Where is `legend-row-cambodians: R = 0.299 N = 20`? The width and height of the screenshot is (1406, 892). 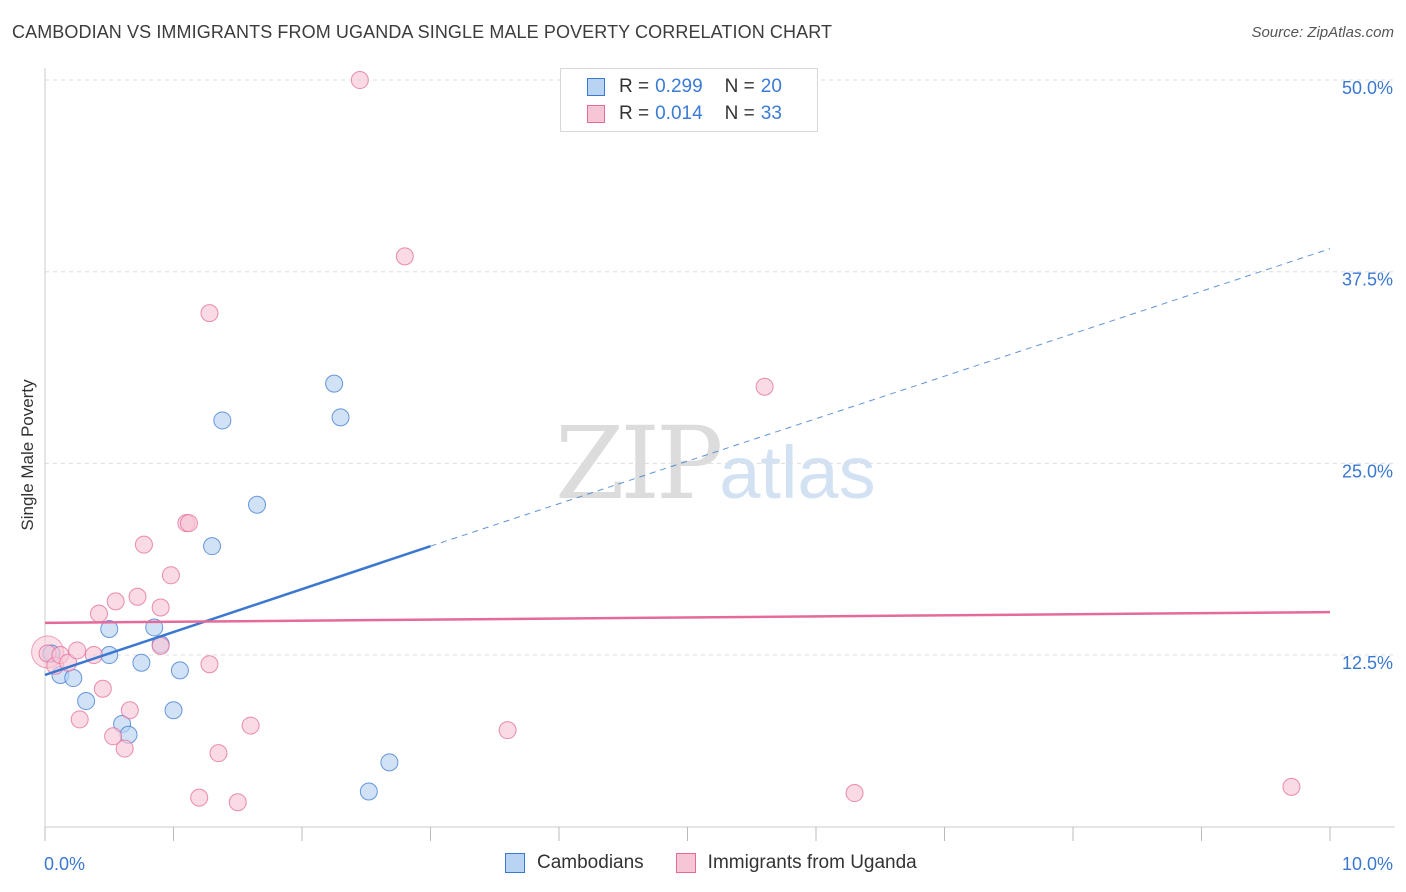
legend-row-cambodians: R = 0.299 N = 20 is located at coordinates (684, 87).